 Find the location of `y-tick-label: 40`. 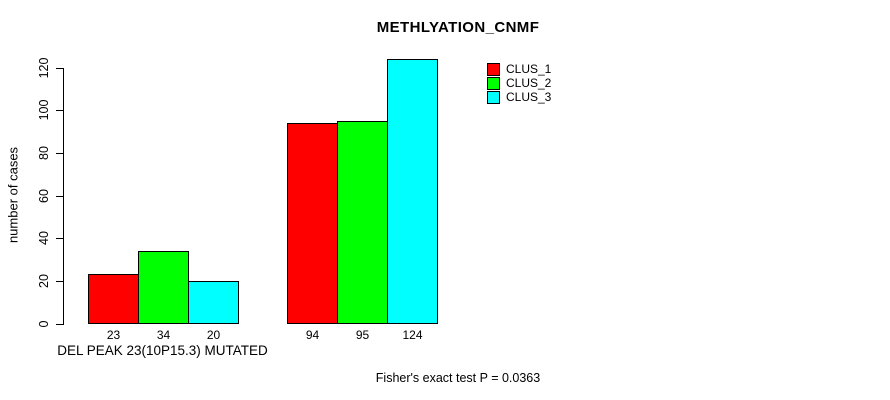

y-tick-label: 40 is located at coordinates (44, 238).